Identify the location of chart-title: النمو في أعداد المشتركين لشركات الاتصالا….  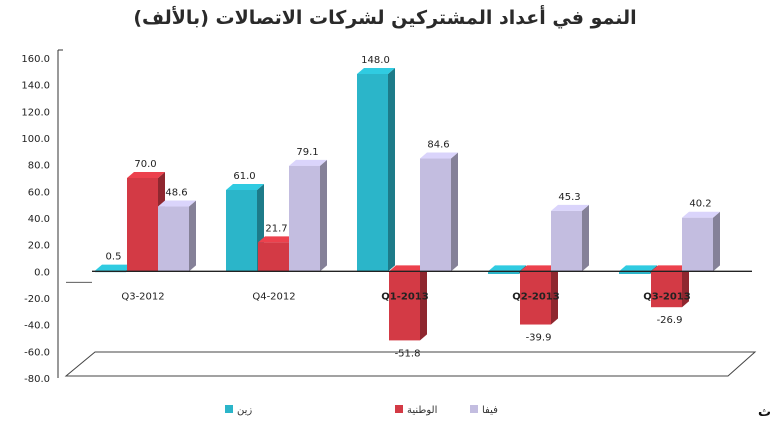
(384, 17).